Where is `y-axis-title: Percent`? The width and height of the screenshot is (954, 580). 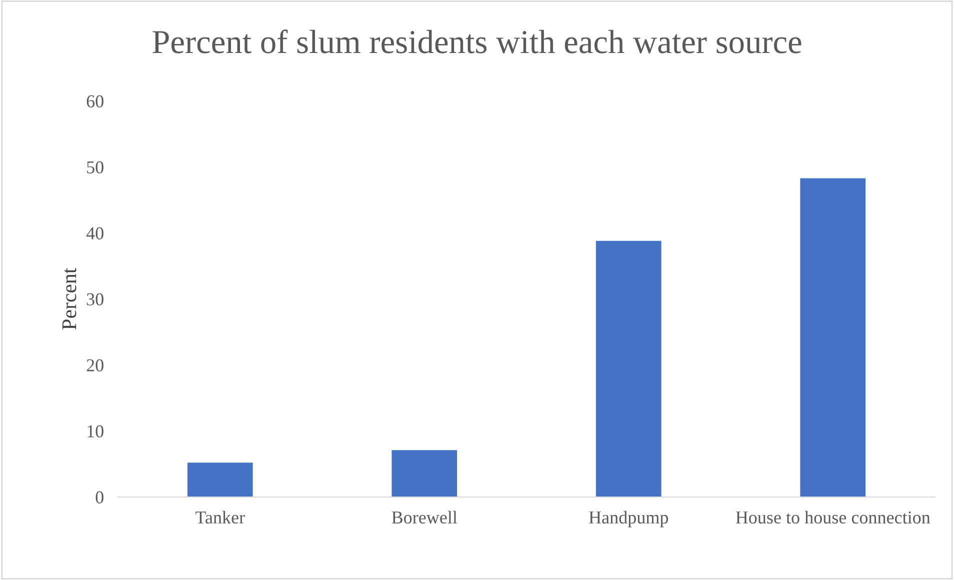
y-axis-title: Percent is located at coordinates (69, 299).